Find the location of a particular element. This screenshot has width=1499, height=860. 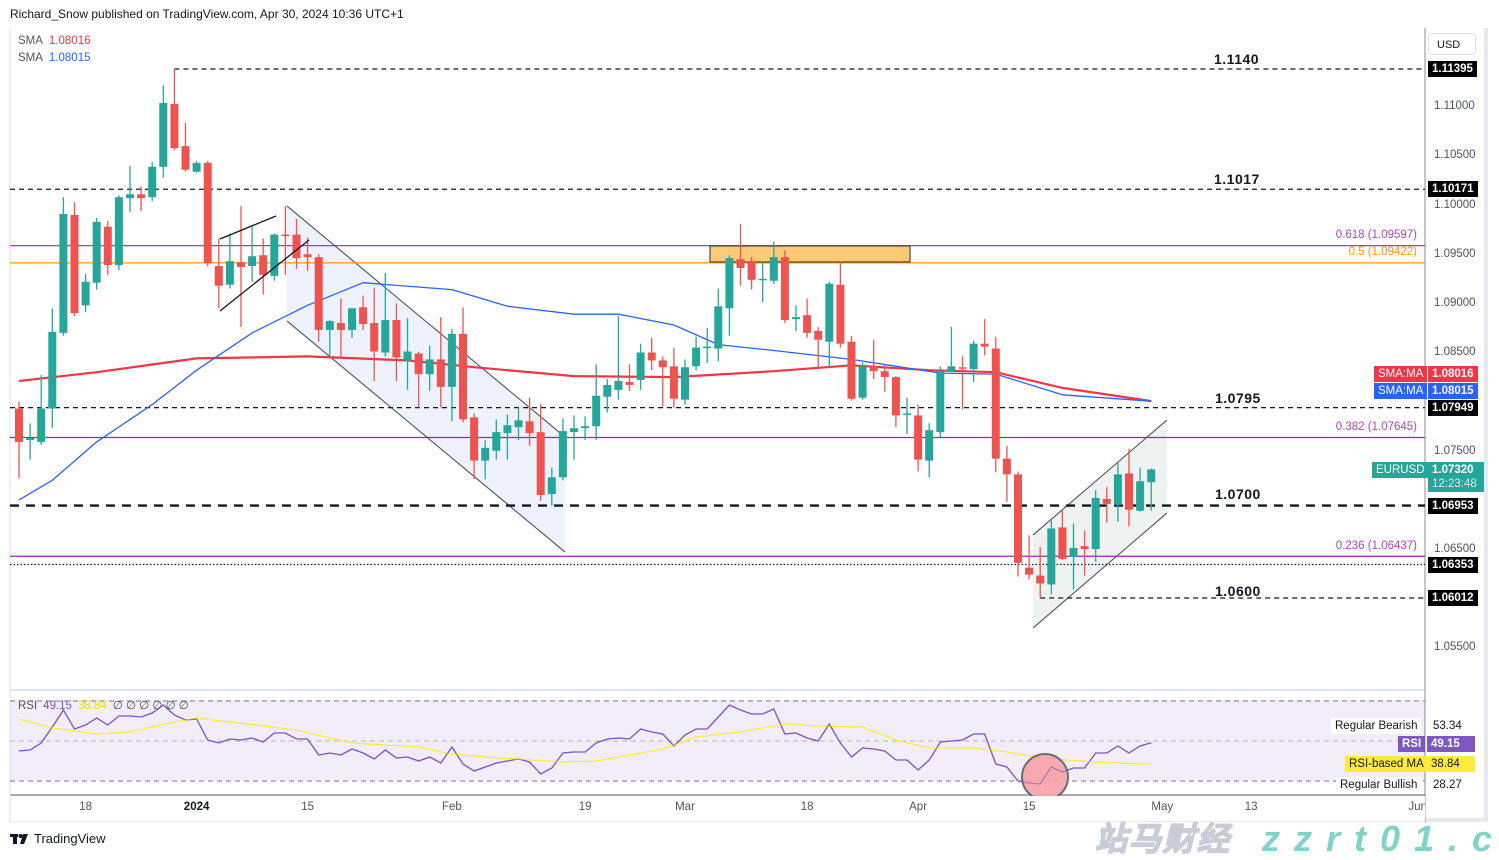

level-label: 1.1017 is located at coordinates (1237, 179).